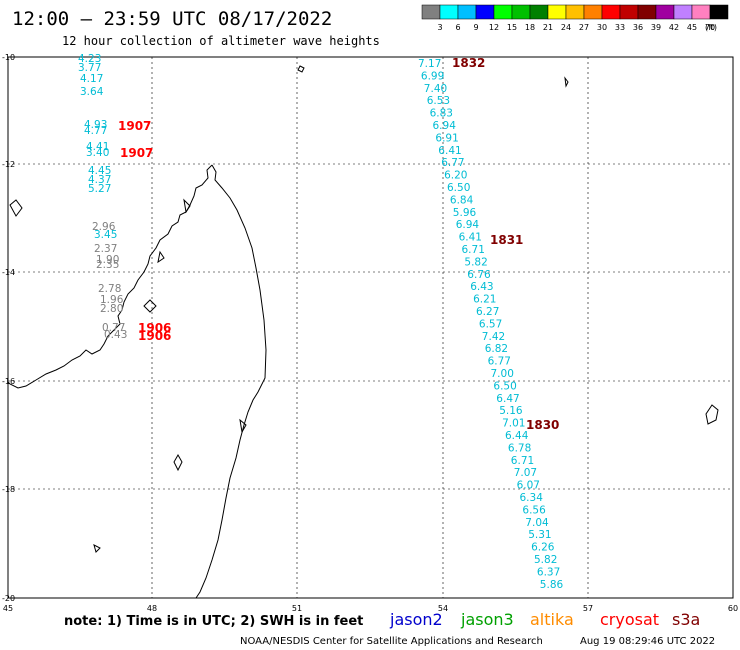 The width and height of the screenshot is (740, 650). I want to click on swh-value: 7.40, so click(435, 89).